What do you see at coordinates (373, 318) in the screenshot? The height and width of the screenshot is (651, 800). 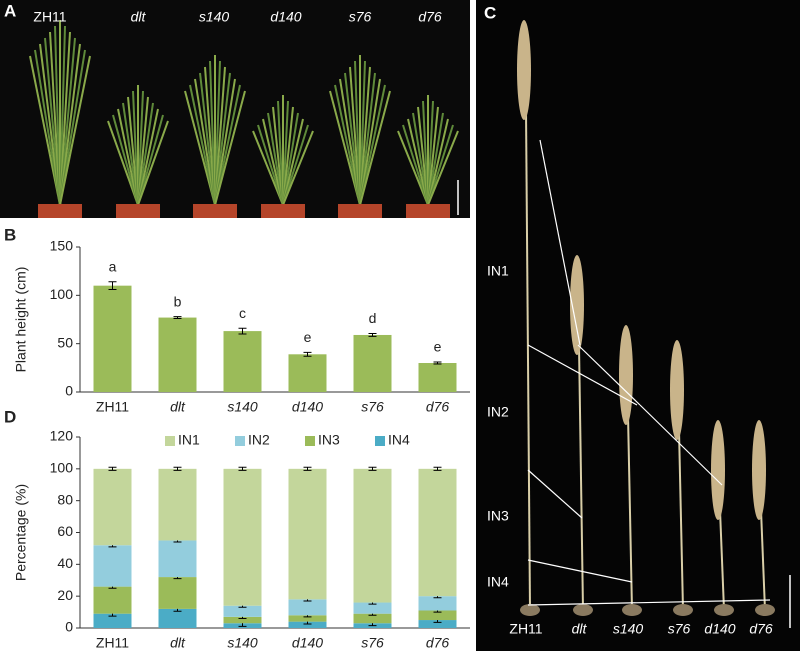 I see `significance-letter: d` at bounding box center [373, 318].